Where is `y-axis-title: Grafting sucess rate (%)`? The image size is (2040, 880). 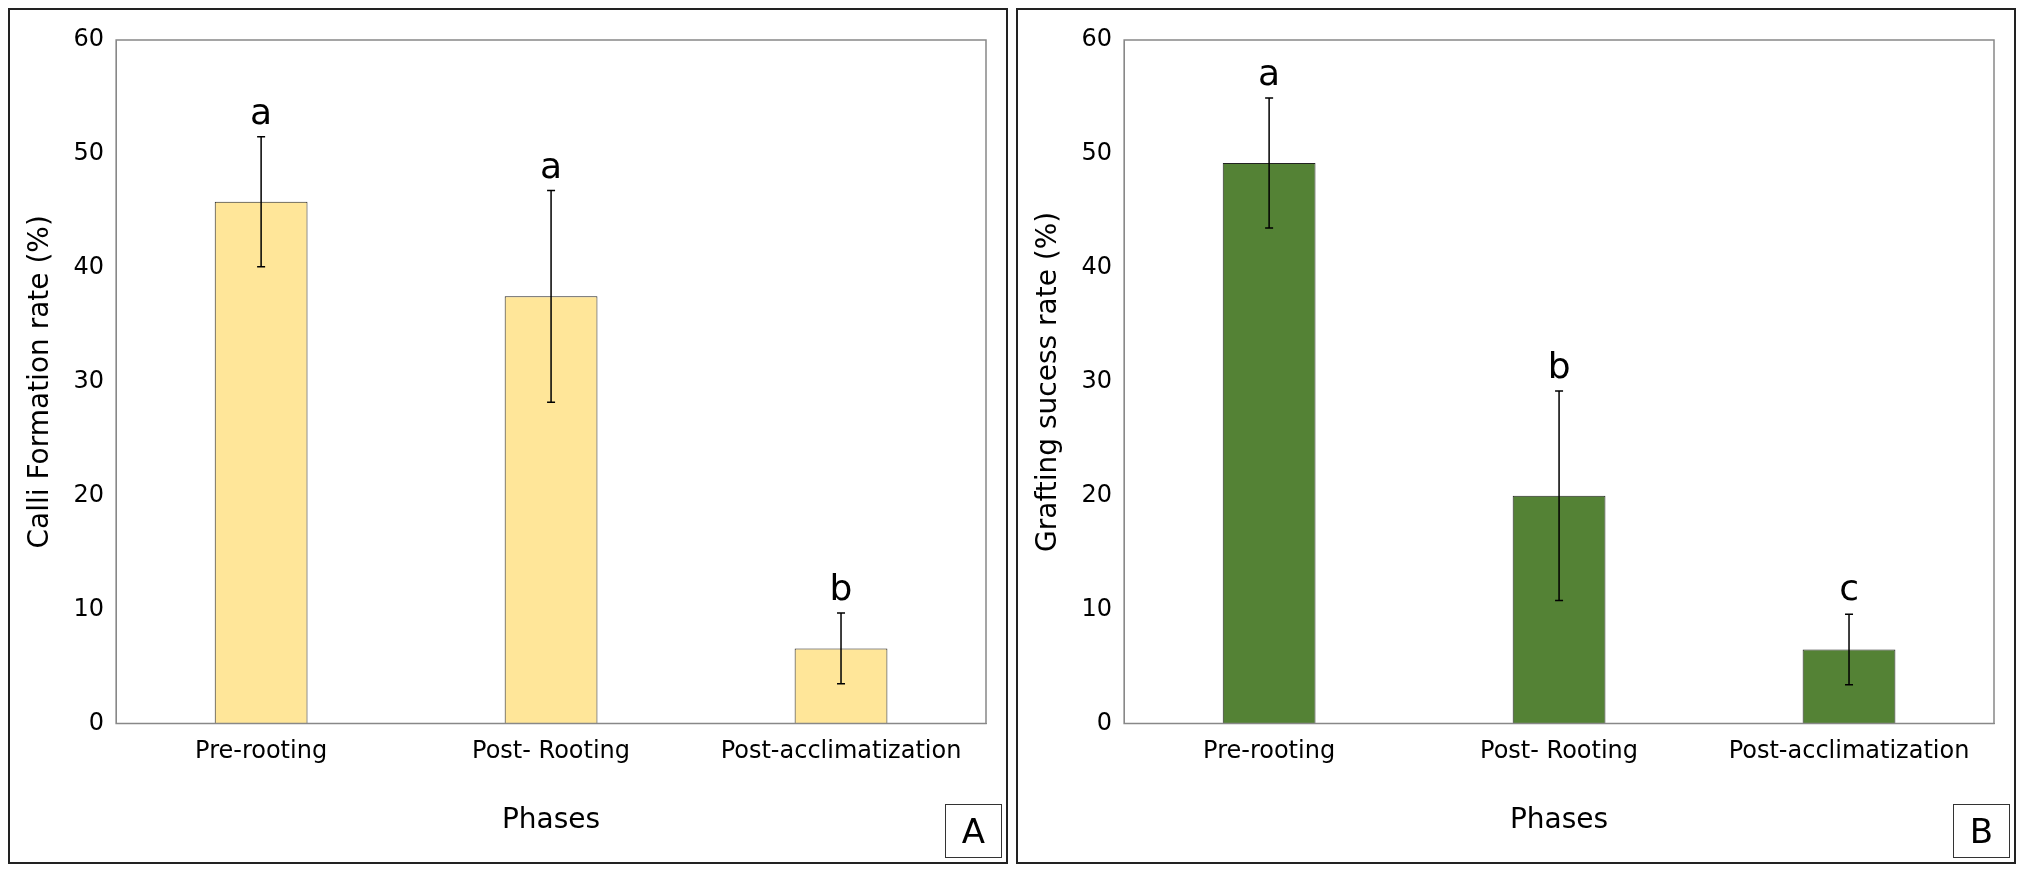
y-axis-title: Grafting sucess rate (%) is located at coordinates (1047, 381).